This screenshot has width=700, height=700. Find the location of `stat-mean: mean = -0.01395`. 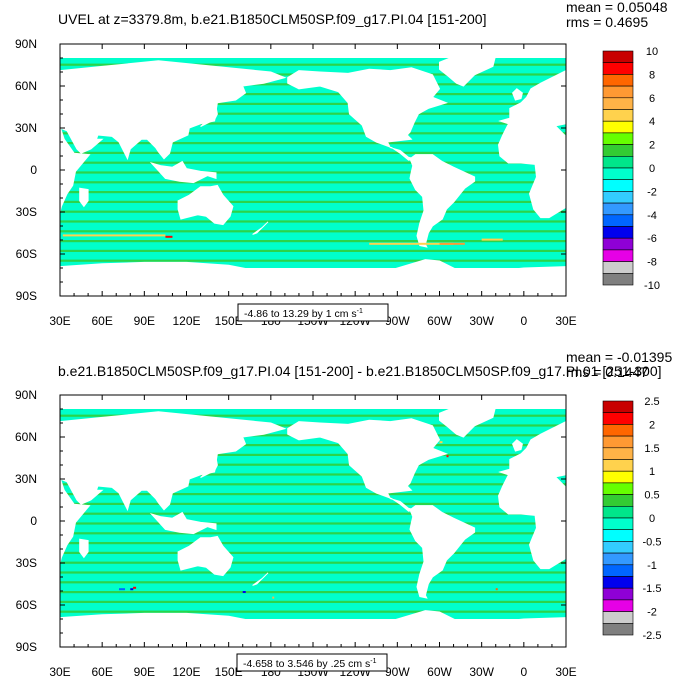

stat-mean: mean = -0.01395 is located at coordinates (619, 357).